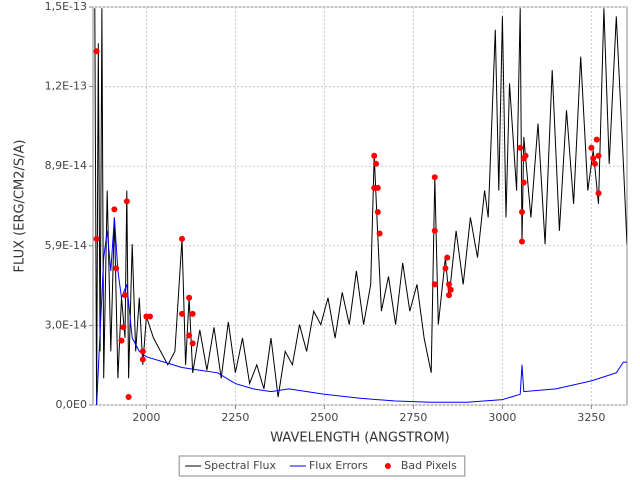  Describe the element at coordinates (235, 417) in the screenshot. I see `x-tick-label: 2250` at that location.